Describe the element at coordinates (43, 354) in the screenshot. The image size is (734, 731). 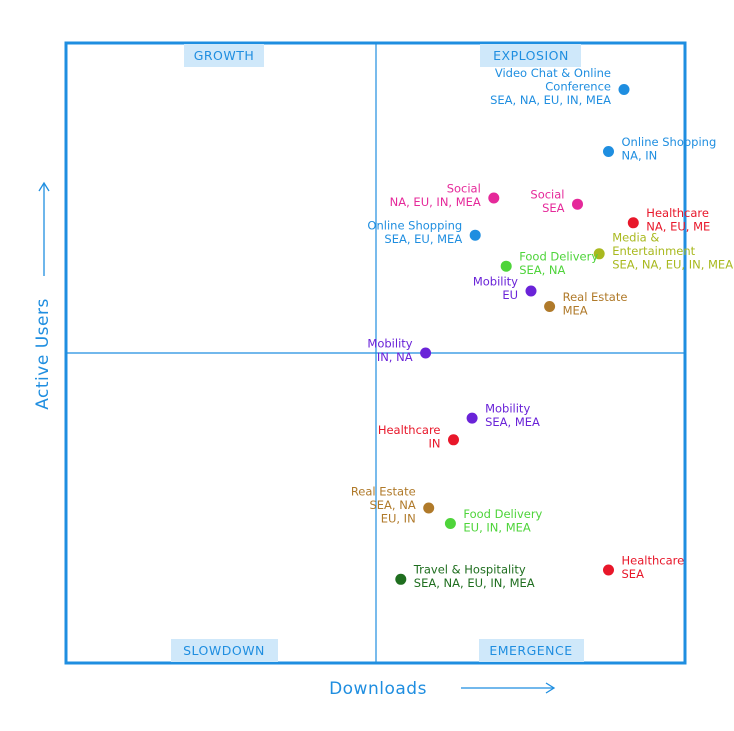
I see `y-axis-label: Active Users` at that location.